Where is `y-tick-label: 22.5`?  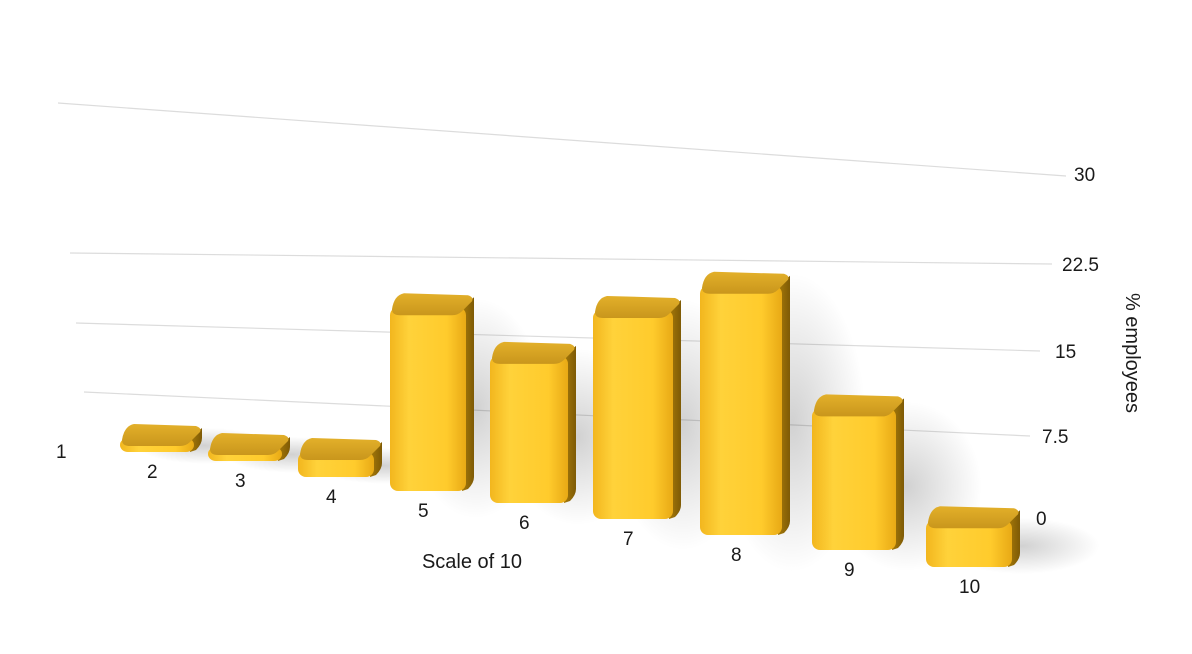 y-tick-label: 22.5 is located at coordinates (1080, 265).